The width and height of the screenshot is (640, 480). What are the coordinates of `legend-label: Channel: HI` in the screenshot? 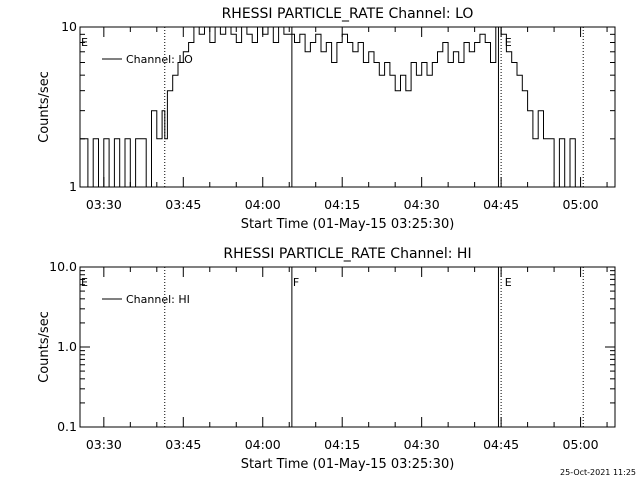 It's located at (158, 299).